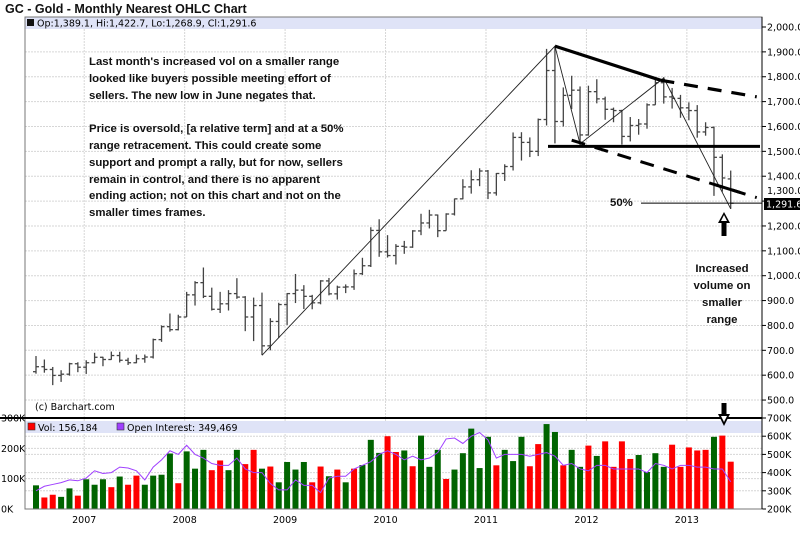 The width and height of the screenshot is (800, 544). What do you see at coordinates (664, 169) in the screenshot?
I see `lower-trendline` at bounding box center [664, 169].